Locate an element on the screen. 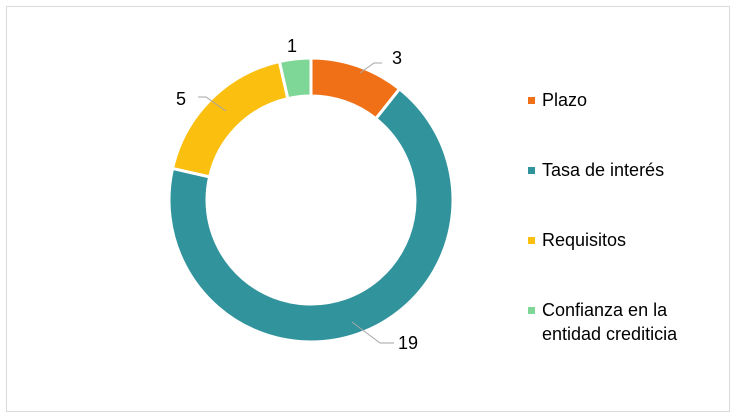  leader-line-requisitos is located at coordinates (212, 104).